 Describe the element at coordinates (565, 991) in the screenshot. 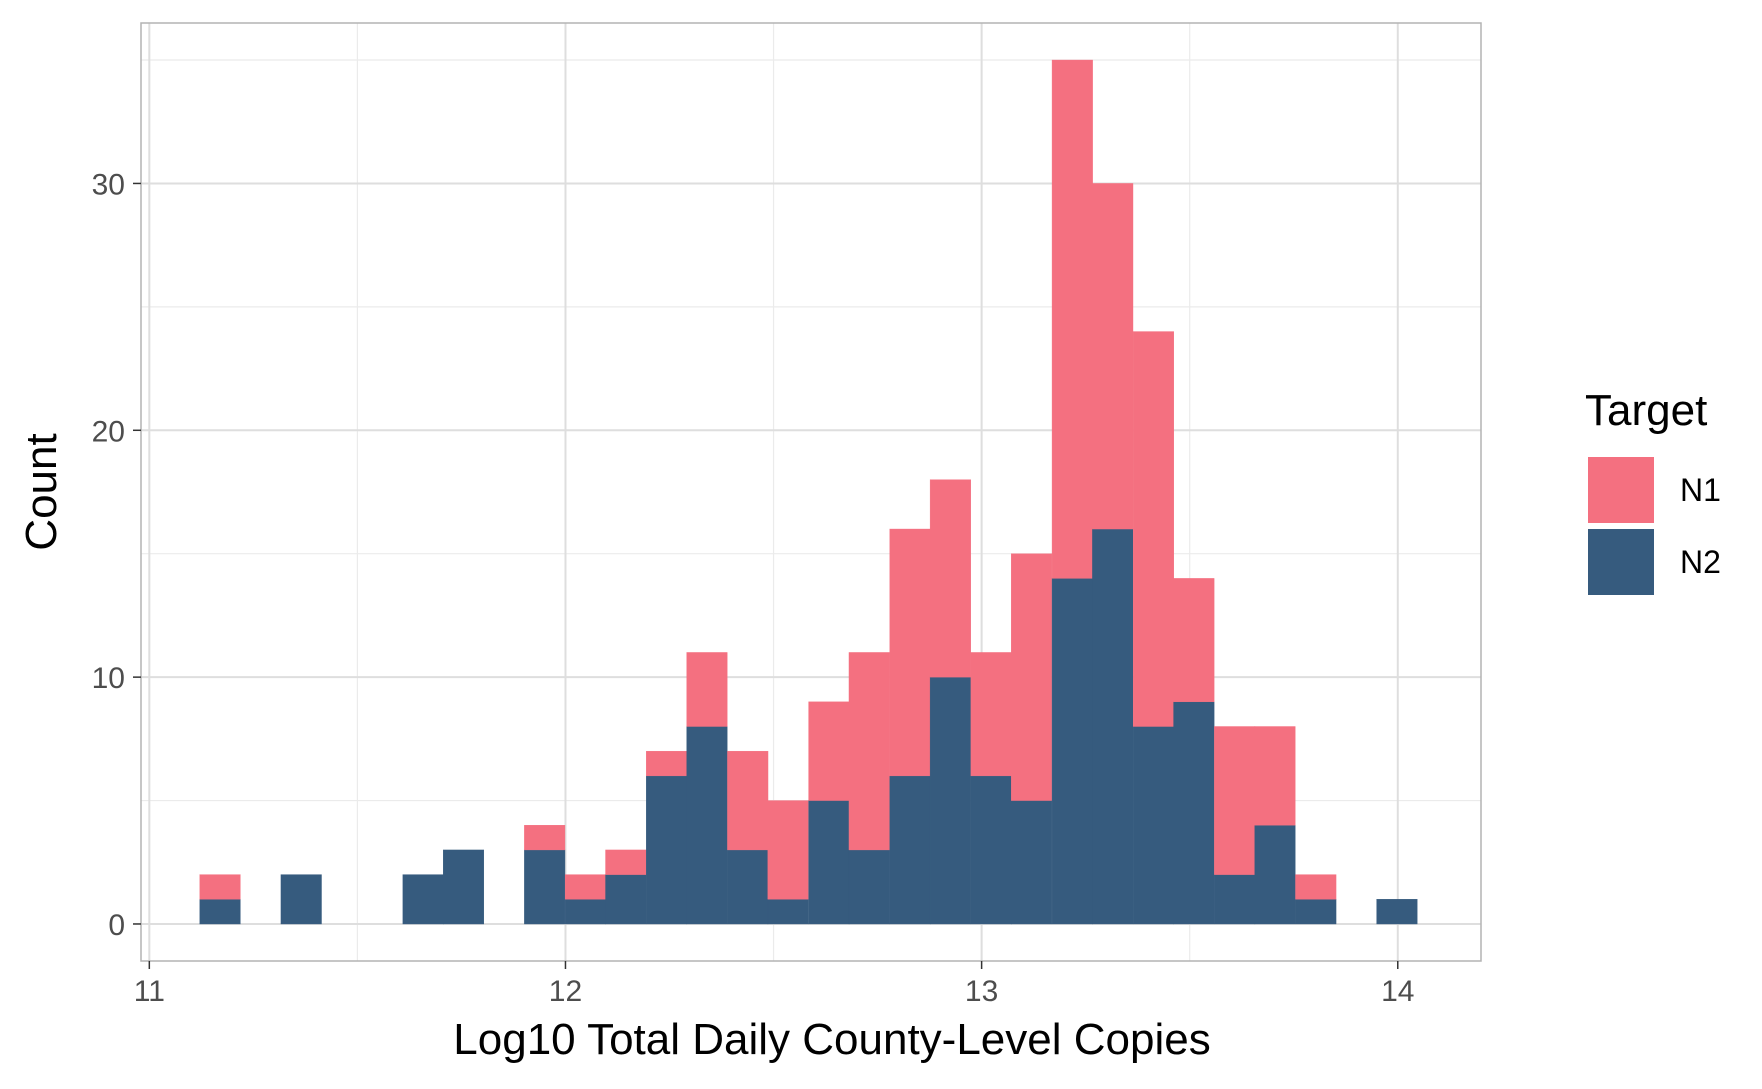

I see `x-tick-label: 12` at that location.